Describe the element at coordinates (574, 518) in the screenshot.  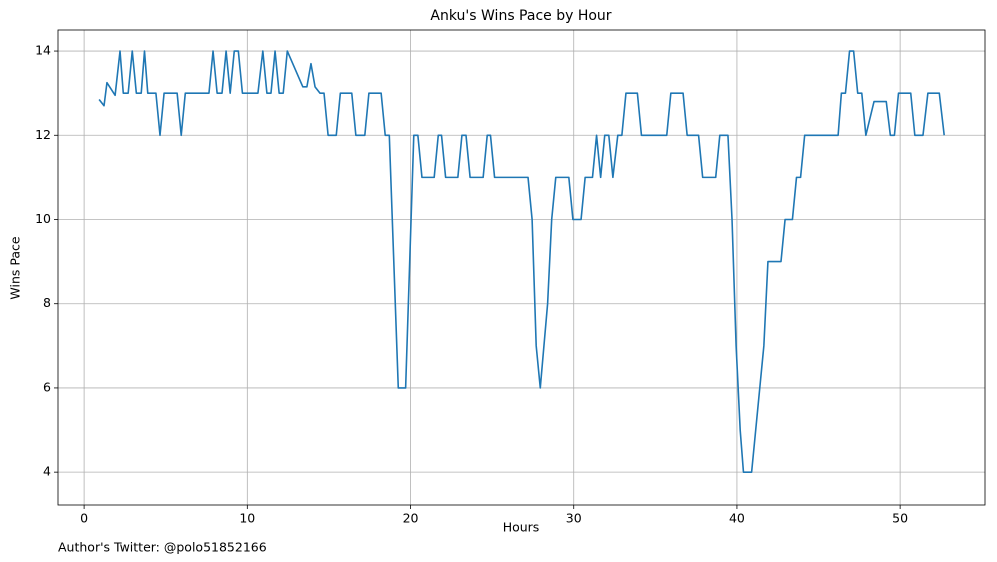
I see `x-tick-label: 30` at that location.